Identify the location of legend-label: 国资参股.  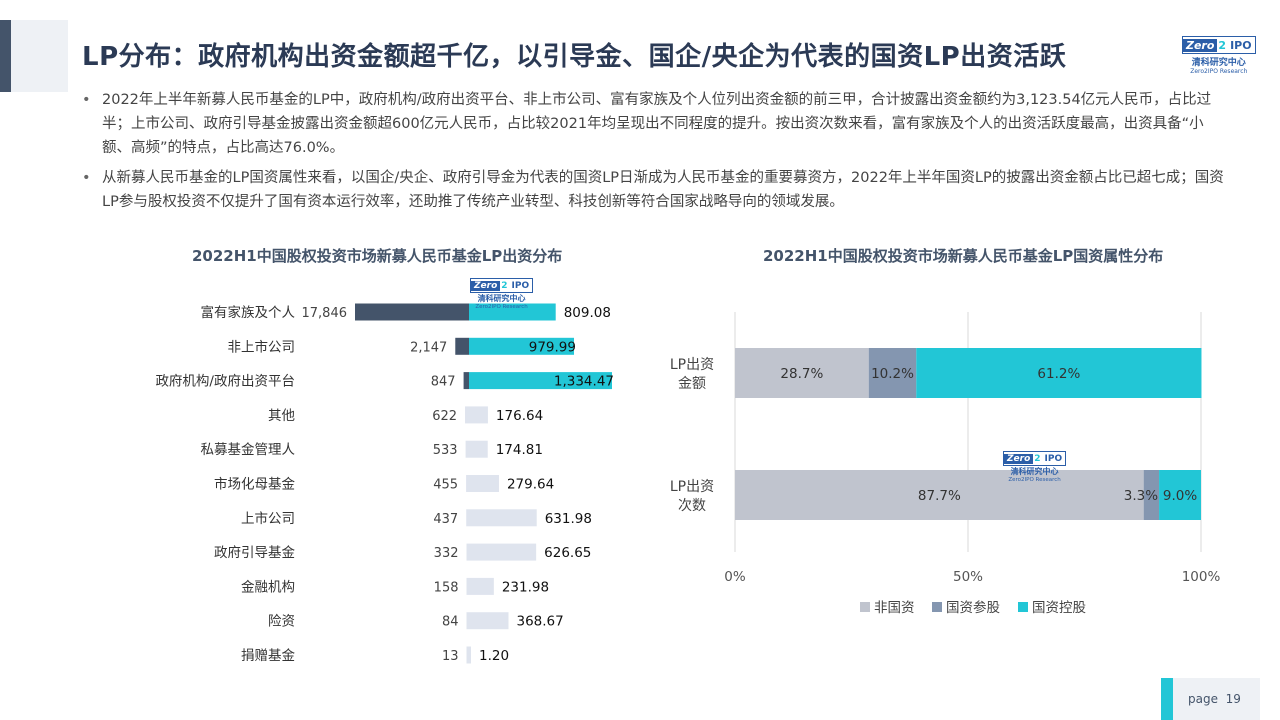
(973, 607).